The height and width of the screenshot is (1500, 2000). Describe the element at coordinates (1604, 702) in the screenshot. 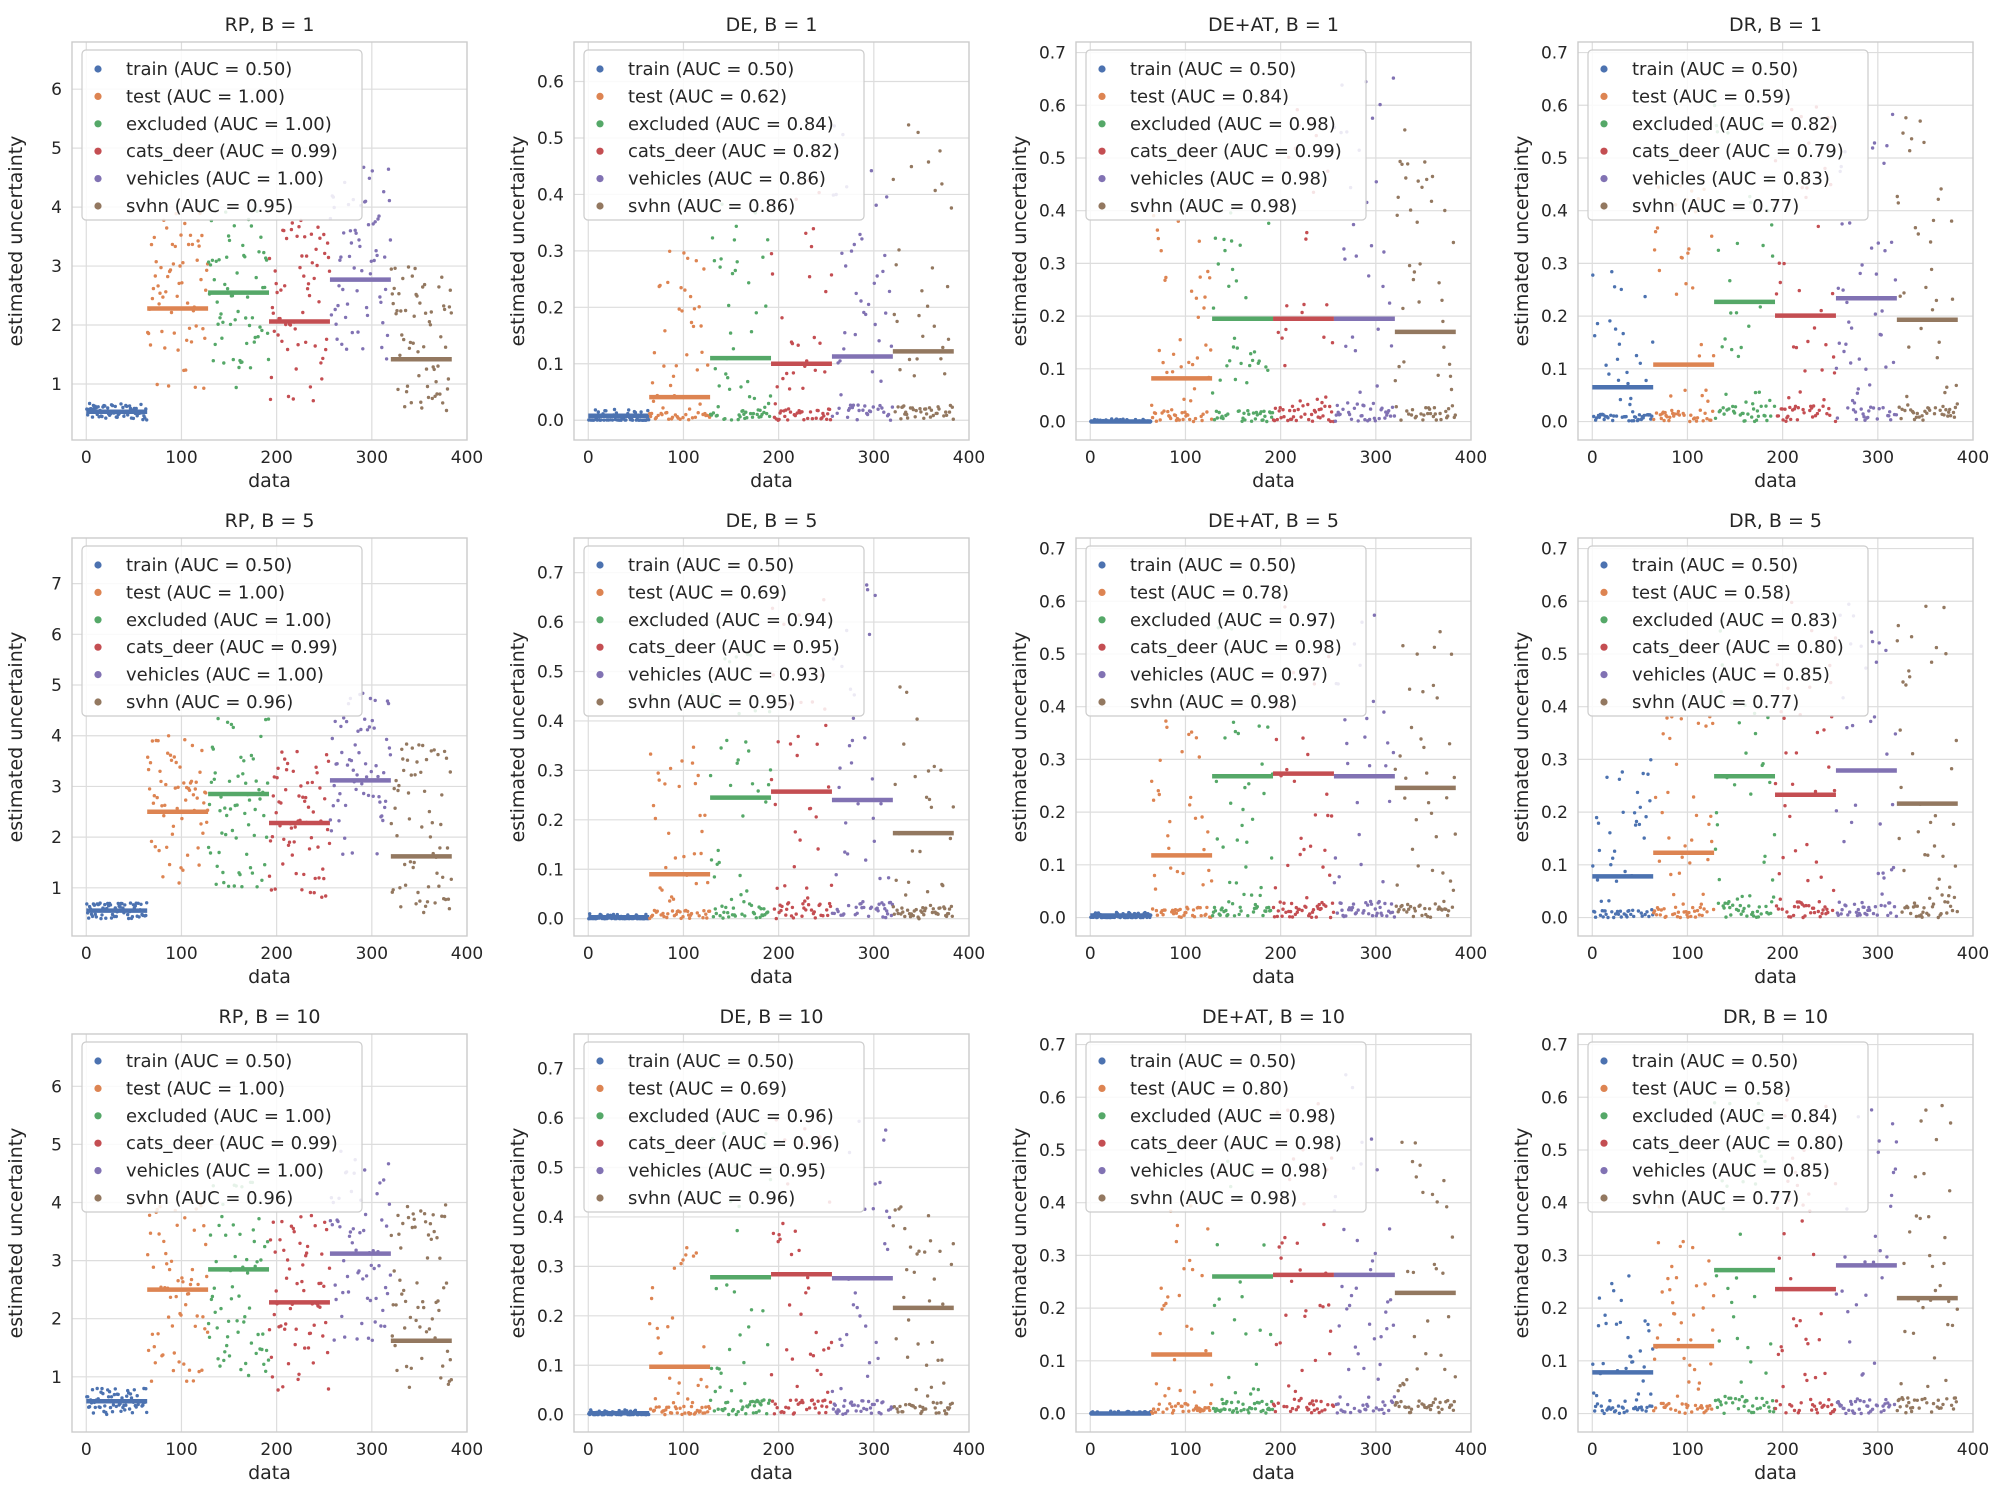

I see `legend-marker-svhn` at that location.